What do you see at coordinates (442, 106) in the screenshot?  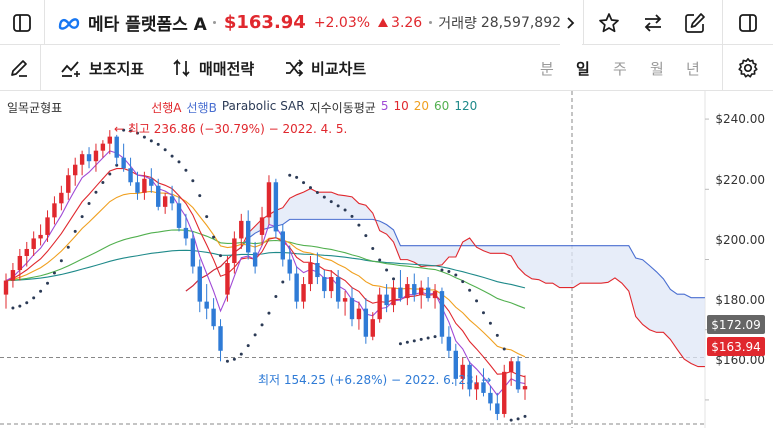 I see `legend-ema-60: 60` at bounding box center [442, 106].